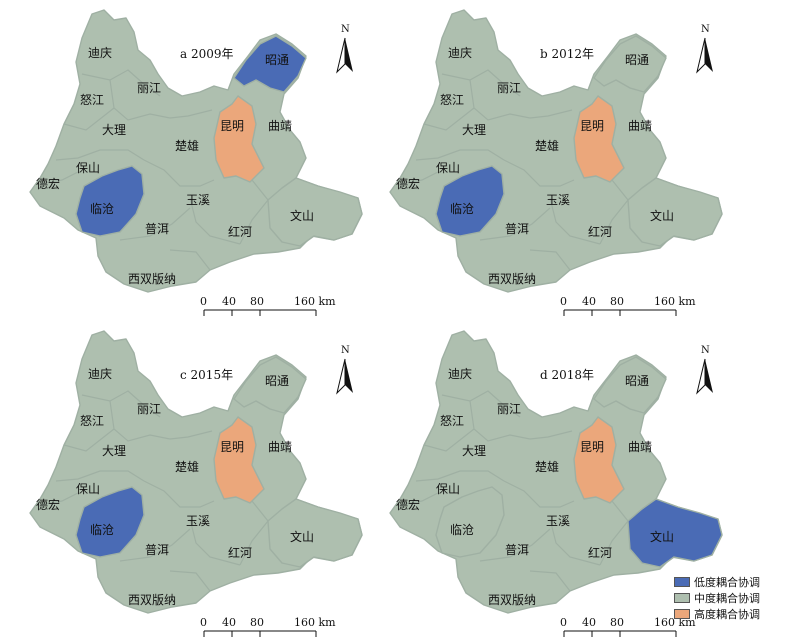  What do you see at coordinates (727, 598) in the screenshot?
I see `legend-label-mid: 中度耦合协调` at bounding box center [727, 598].